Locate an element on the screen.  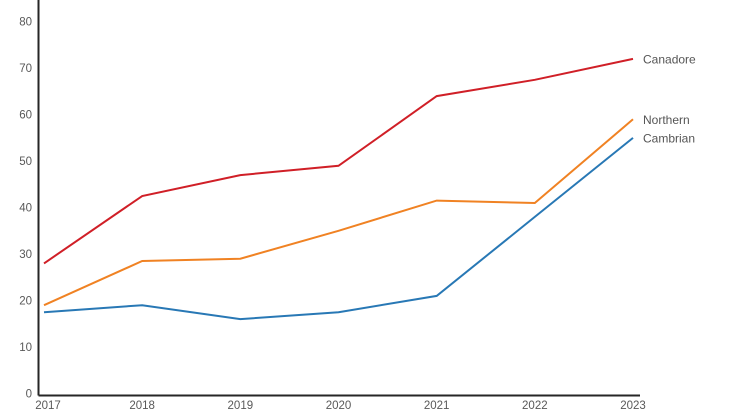
x-tick-label: 2022 is located at coordinates (535, 406).